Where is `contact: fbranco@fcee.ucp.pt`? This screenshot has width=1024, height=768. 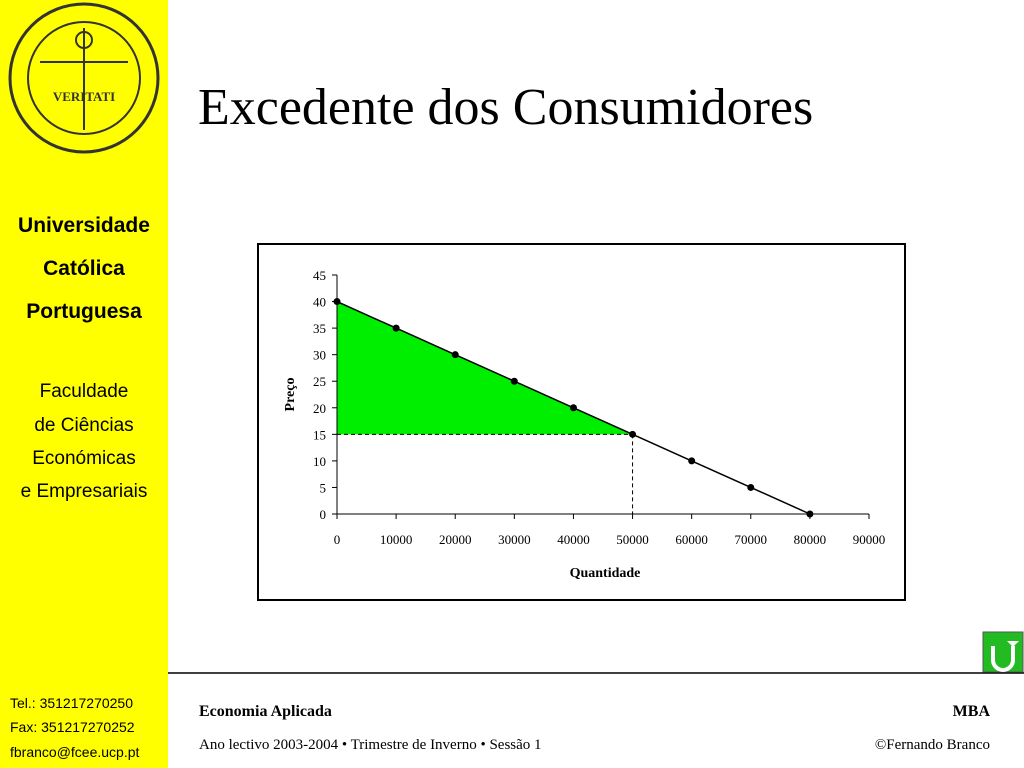
contact: fbranco@fcee.ucp.pt is located at coordinates (75, 752).